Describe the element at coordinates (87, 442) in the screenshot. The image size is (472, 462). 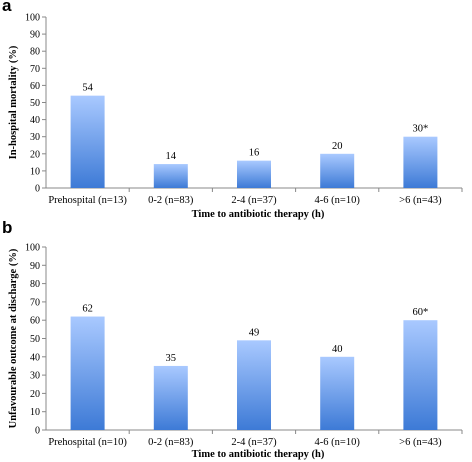
I see `x-tick-label: Prehospital (n=10)` at that location.